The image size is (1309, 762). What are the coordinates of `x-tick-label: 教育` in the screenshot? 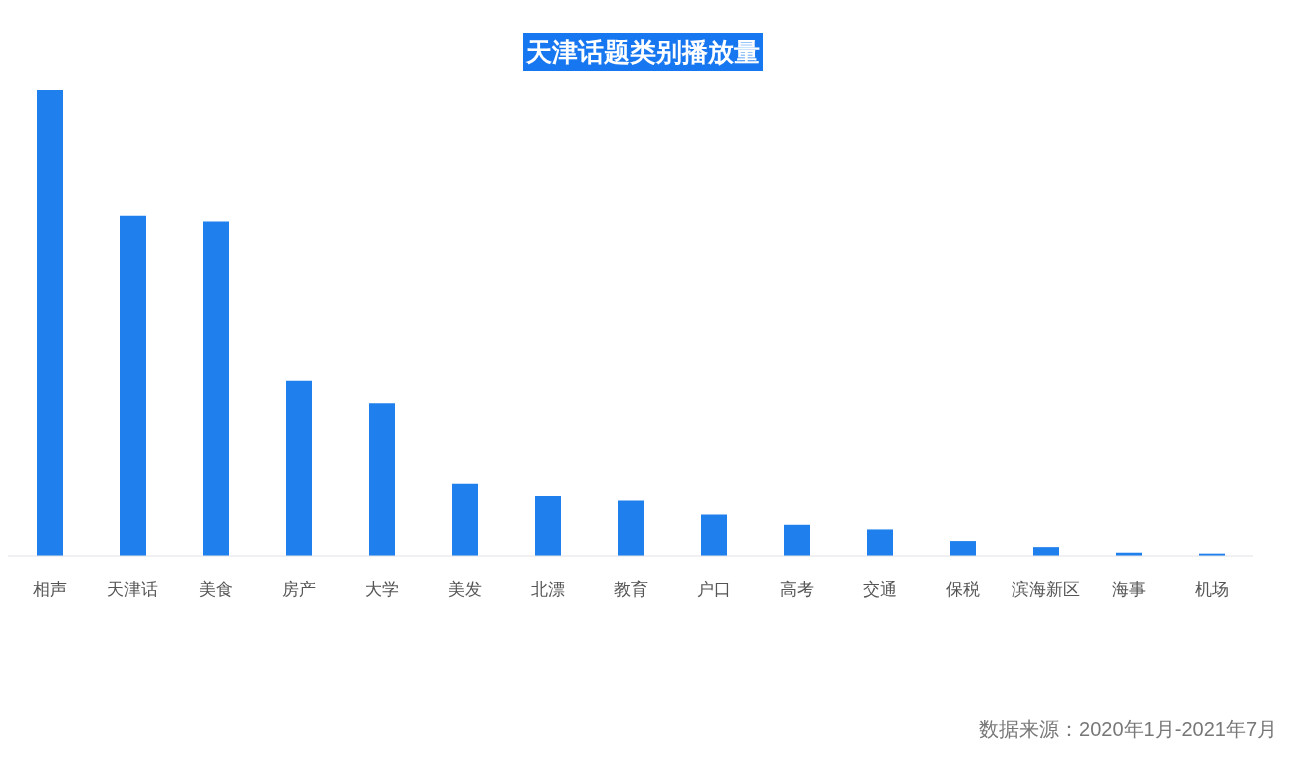 It's located at (630, 589).